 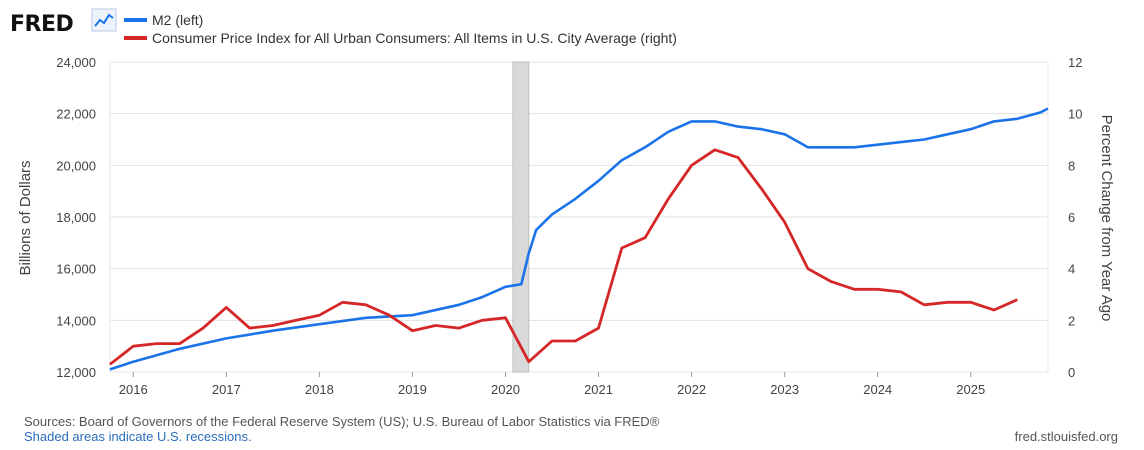 I want to click on x-tick-label: 2021, so click(x=598, y=389).